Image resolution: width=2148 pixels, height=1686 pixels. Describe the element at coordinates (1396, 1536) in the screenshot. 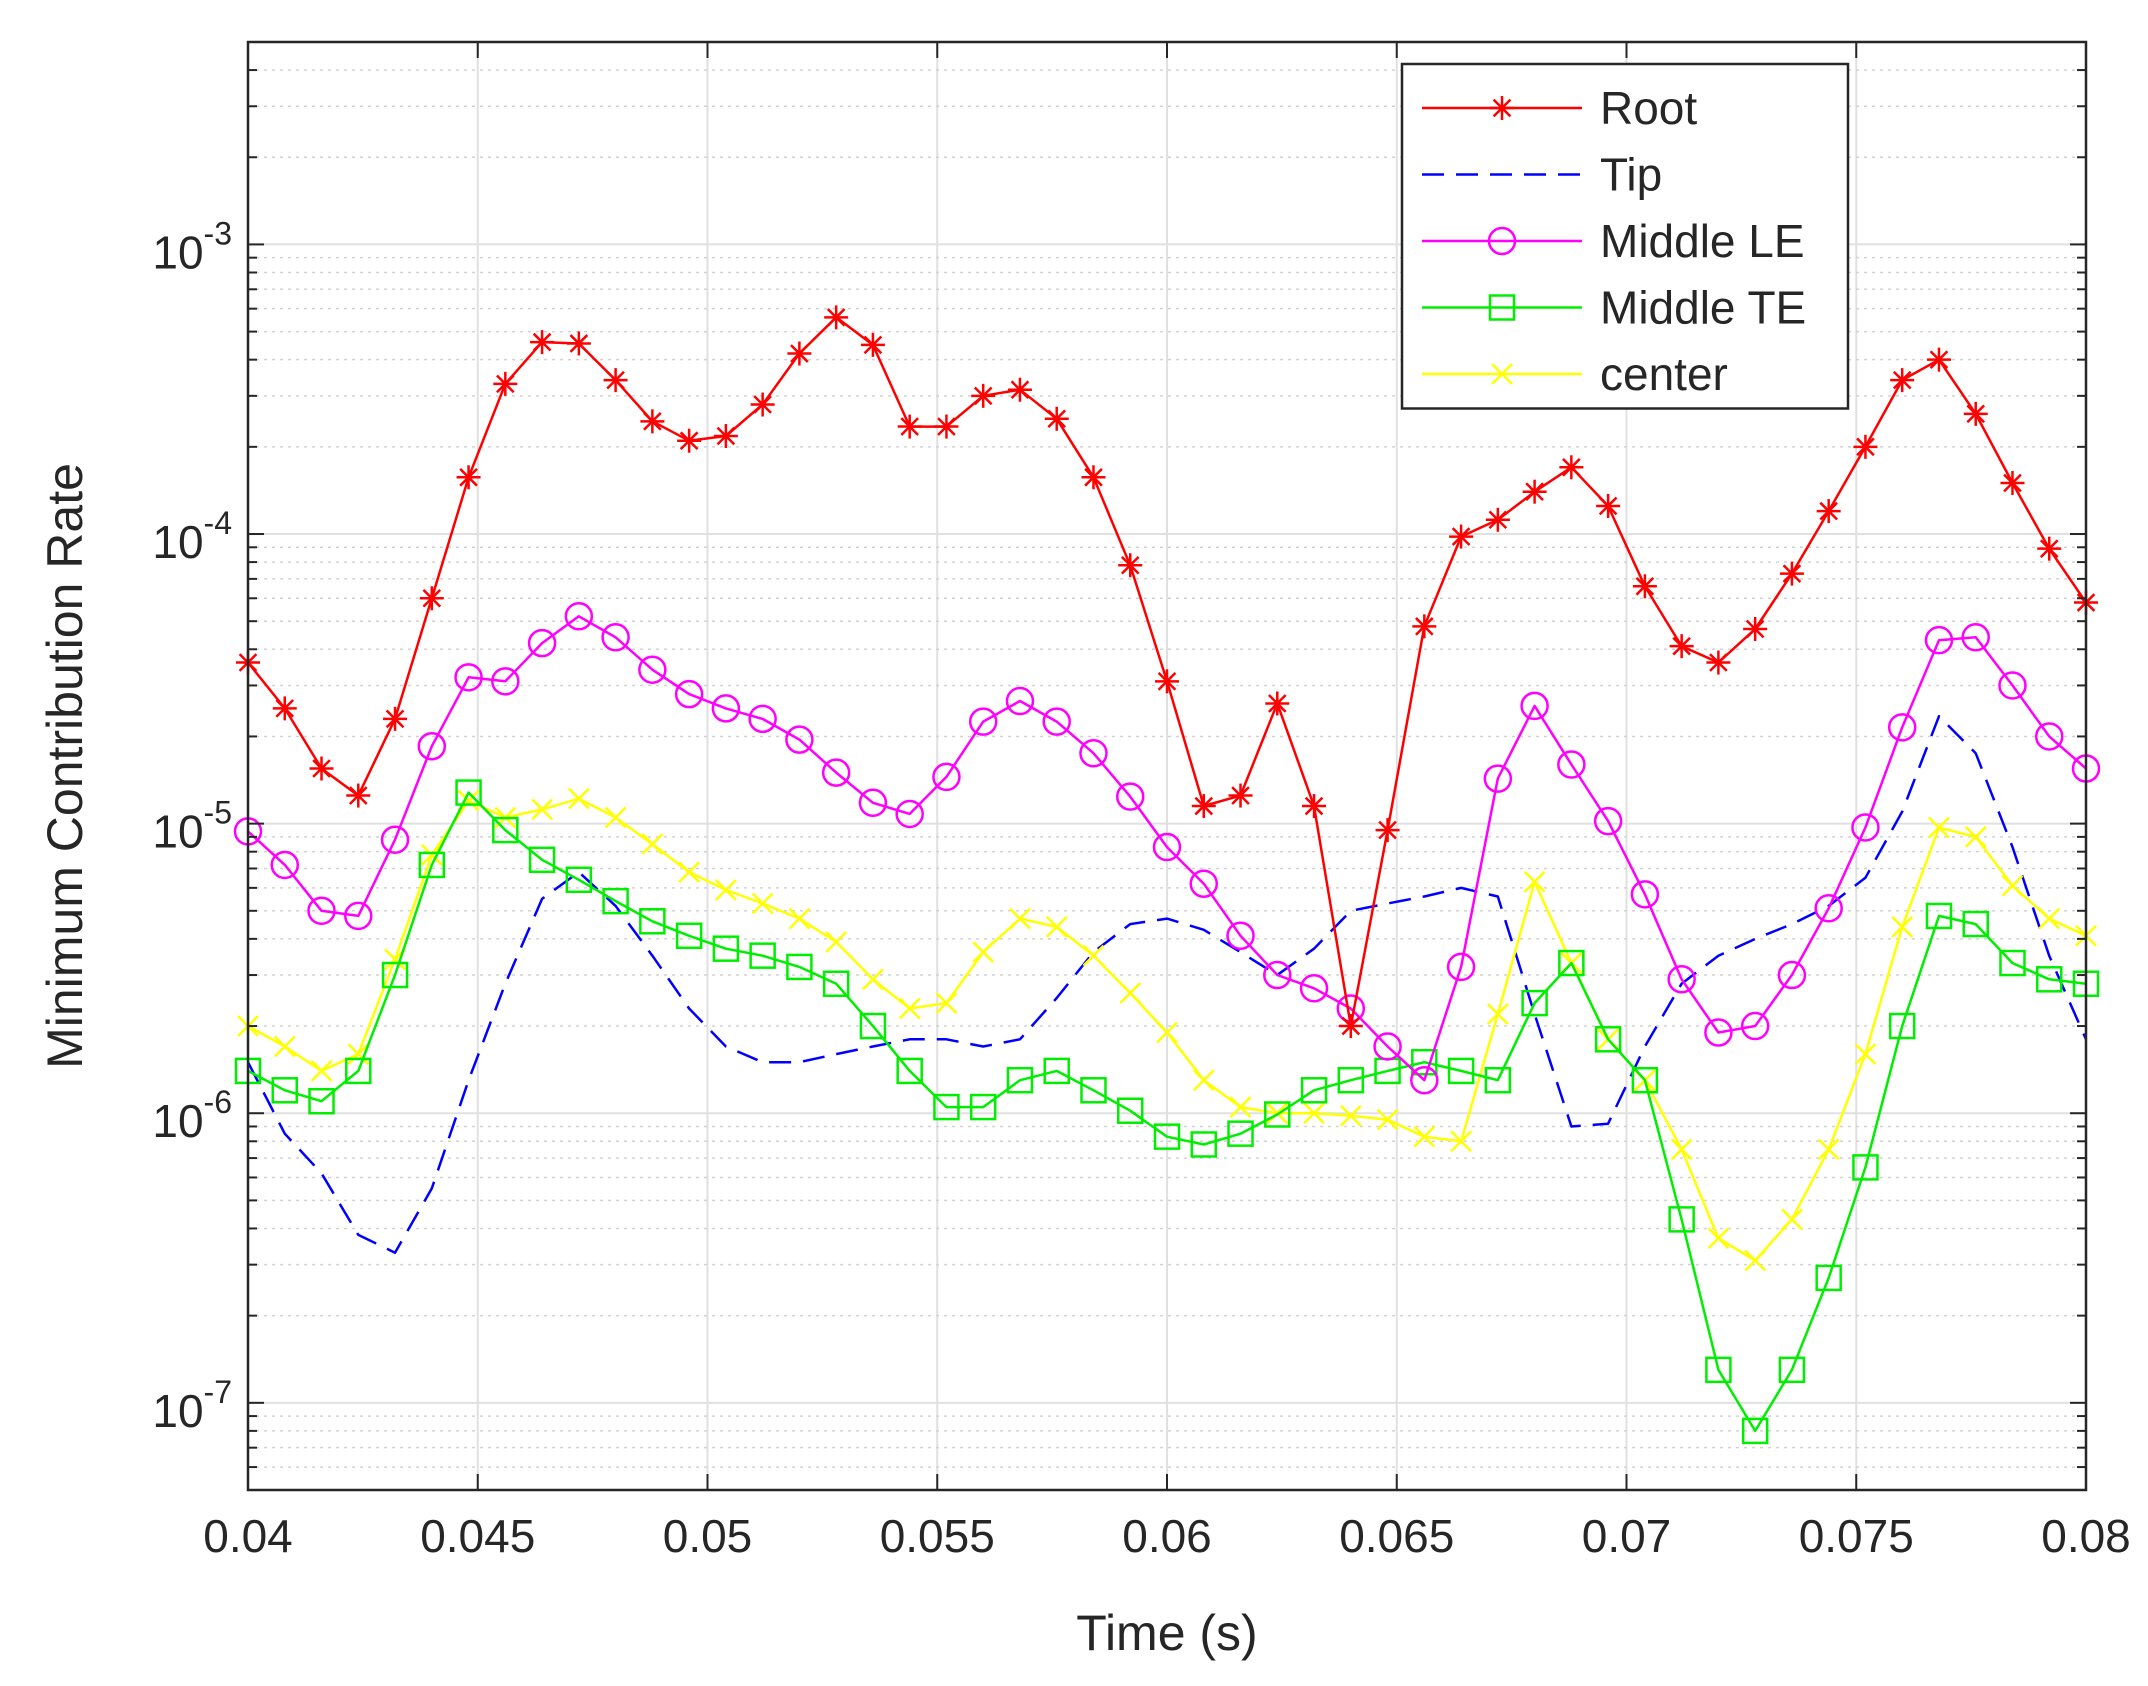

I see `x-tick-label: 0.065` at that location.